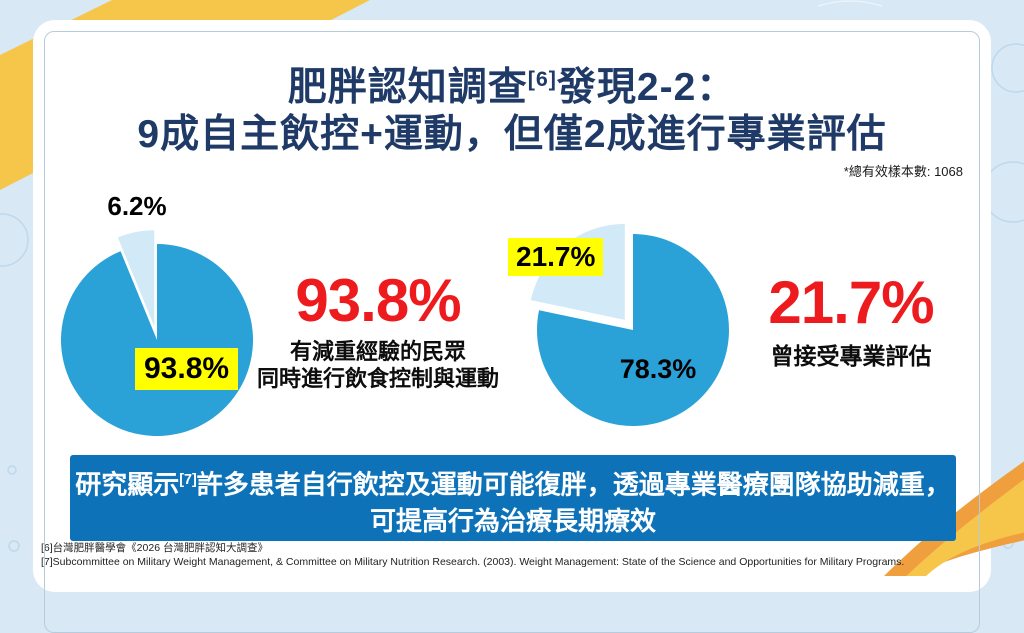  Describe the element at coordinates (512, 87) in the screenshot. I see `title-line-1: 肥胖認知調查[6]發現2-2：` at that location.